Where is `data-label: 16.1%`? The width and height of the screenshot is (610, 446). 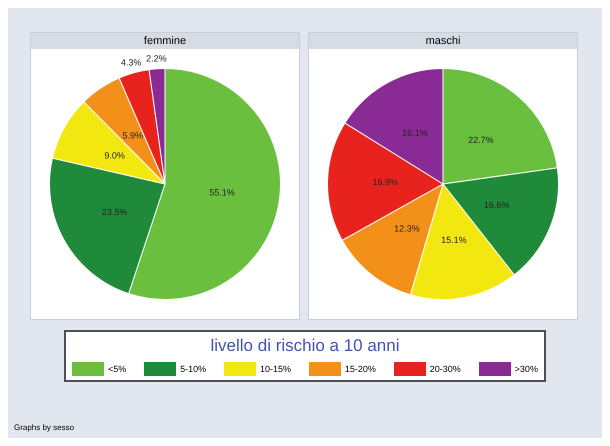
data-label: 16.1% is located at coordinates (415, 133).